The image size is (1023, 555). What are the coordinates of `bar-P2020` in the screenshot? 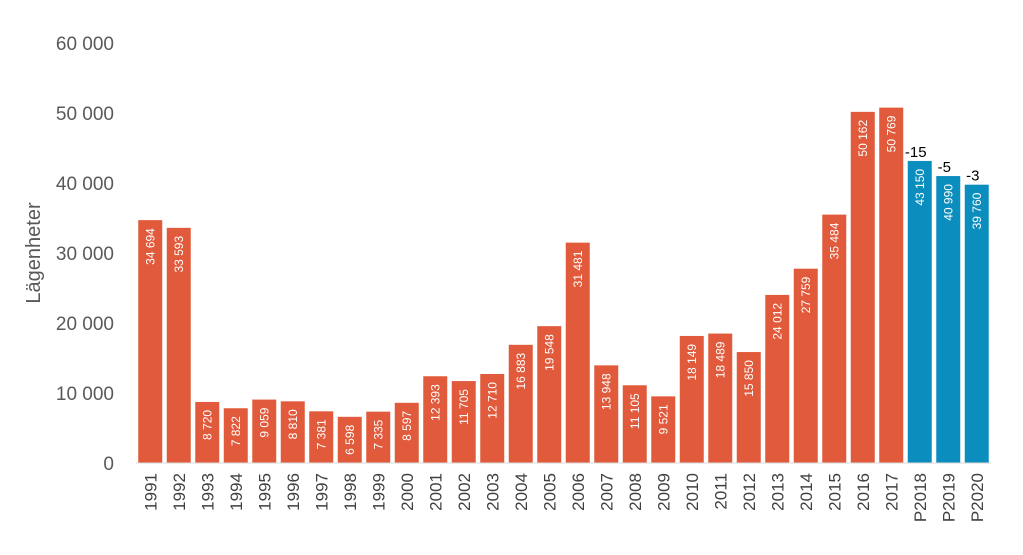 It's located at (976, 323).